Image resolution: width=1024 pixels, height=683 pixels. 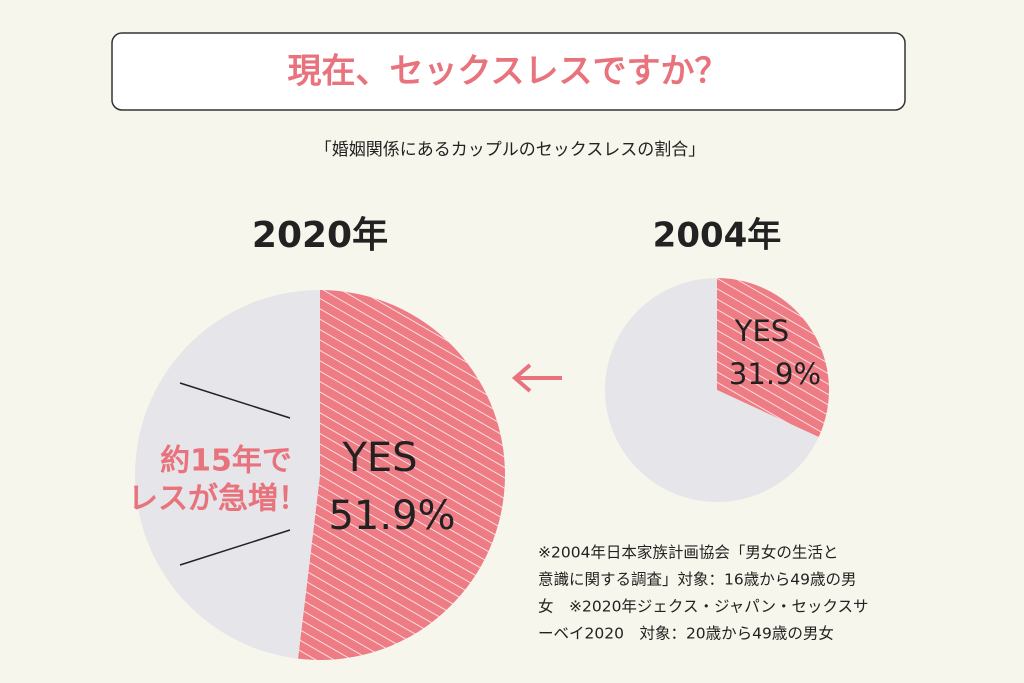 I want to click on title: 現在、セックスレスですか？, so click(x=508, y=72).